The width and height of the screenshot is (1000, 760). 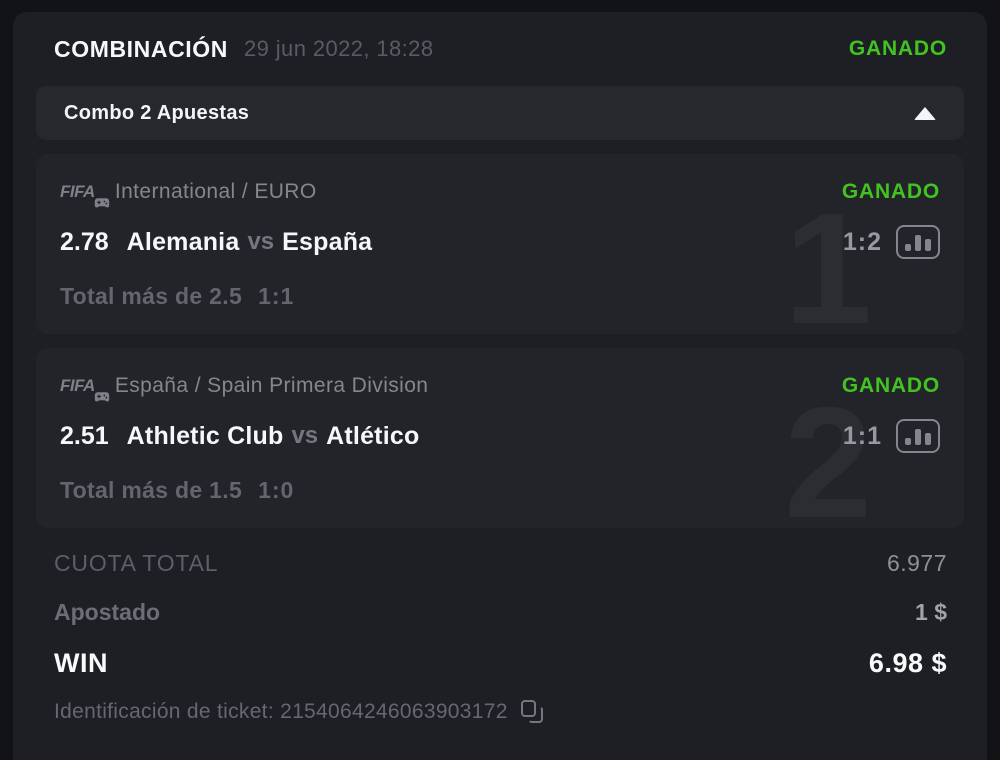 I want to click on stake-label: Apostado, so click(x=107, y=612).